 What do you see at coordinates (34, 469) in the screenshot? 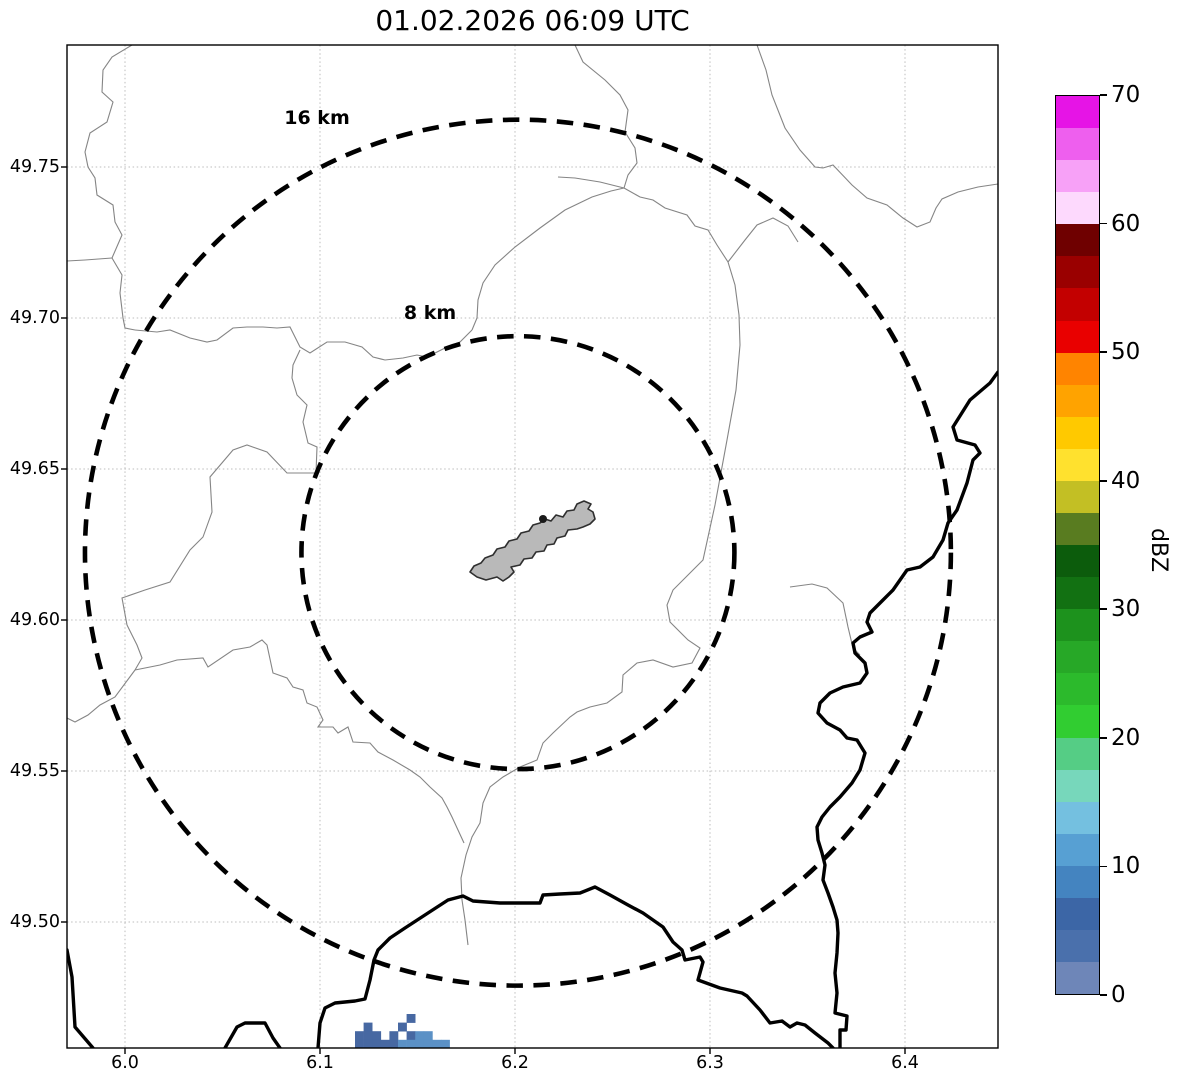
I see `y-tick-label: 49.65` at bounding box center [34, 469].